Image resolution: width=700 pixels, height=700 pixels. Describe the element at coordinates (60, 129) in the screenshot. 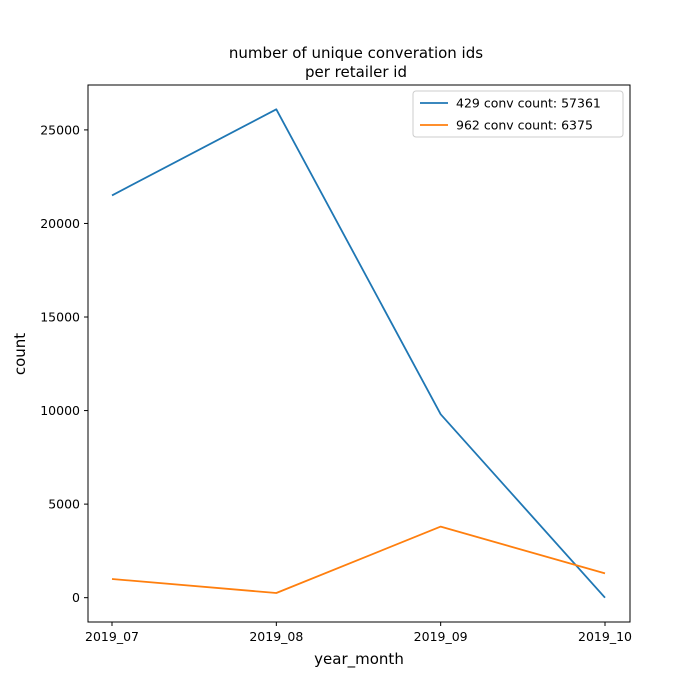

I see `y-tick-label: 25000` at that location.